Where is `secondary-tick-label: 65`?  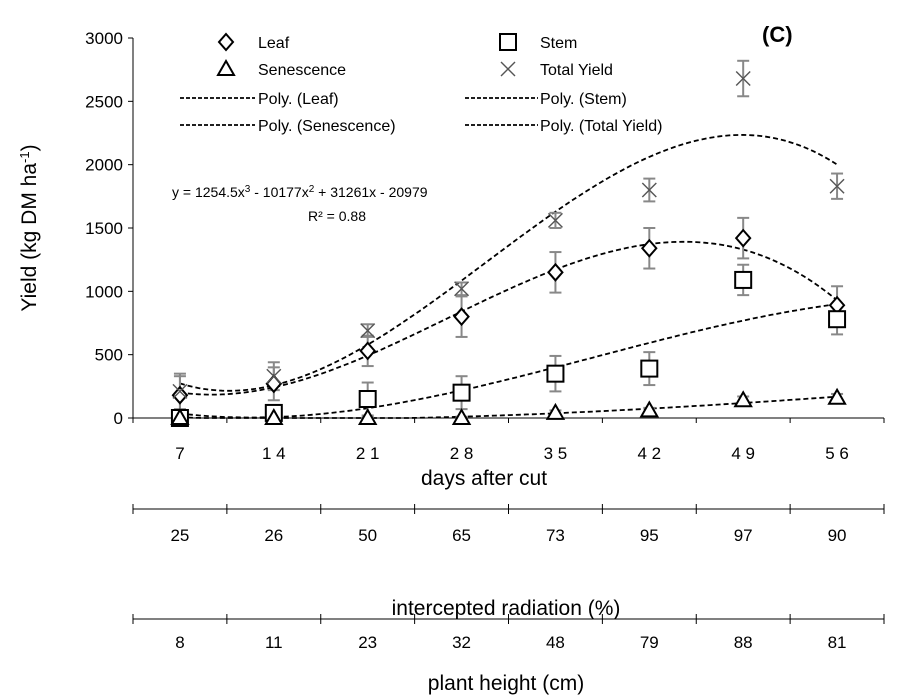 secondary-tick-label: 65 is located at coordinates (461, 535).